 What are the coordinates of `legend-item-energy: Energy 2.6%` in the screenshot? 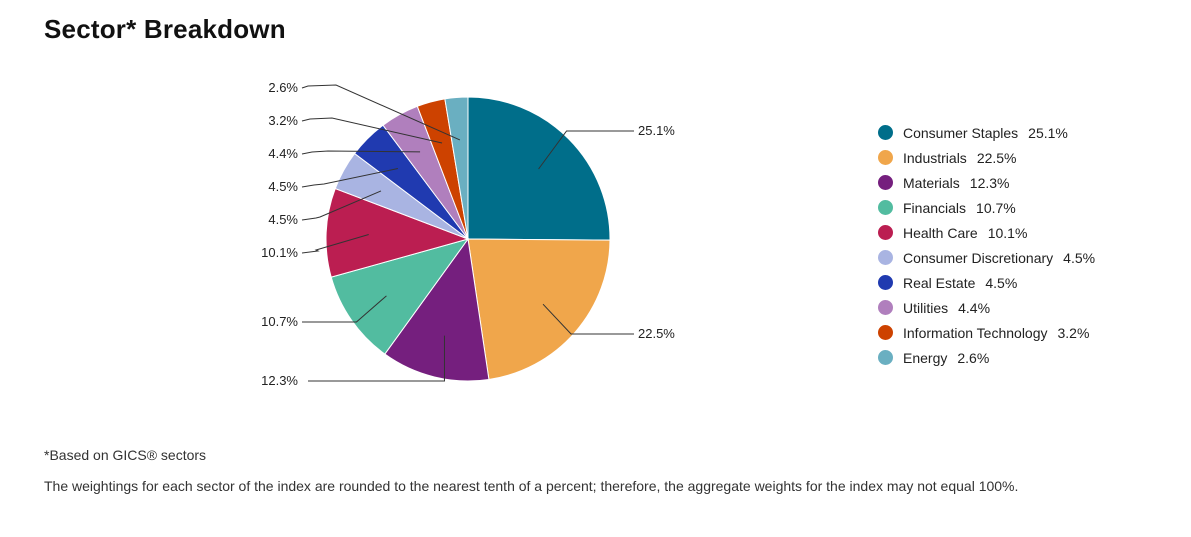 It's located at (986, 357).